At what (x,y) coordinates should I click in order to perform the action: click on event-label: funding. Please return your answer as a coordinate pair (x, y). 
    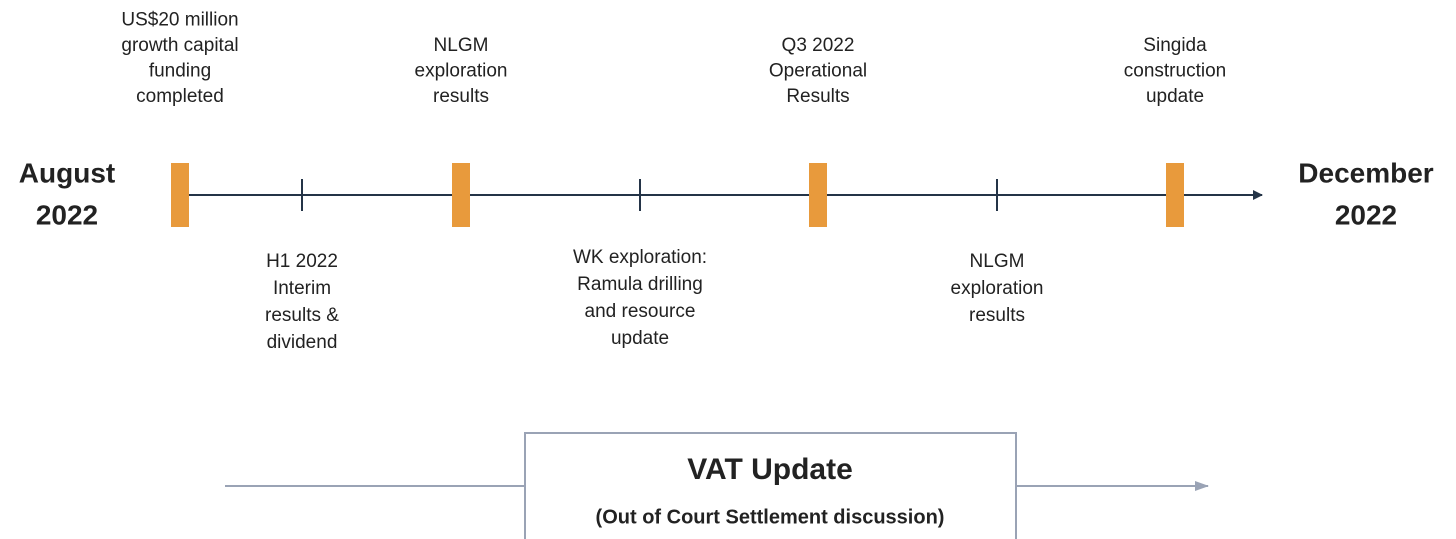
    Looking at the image, I should click on (180, 71).